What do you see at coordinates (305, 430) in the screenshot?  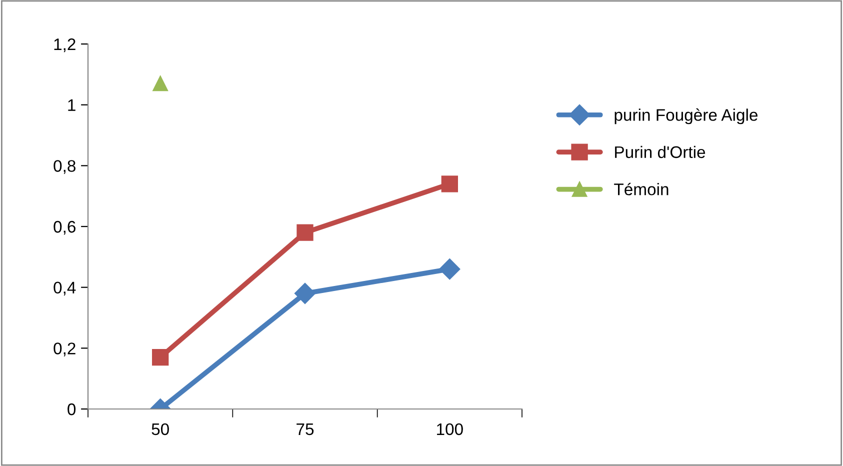 I see `x-tick-label: 75` at bounding box center [305, 430].